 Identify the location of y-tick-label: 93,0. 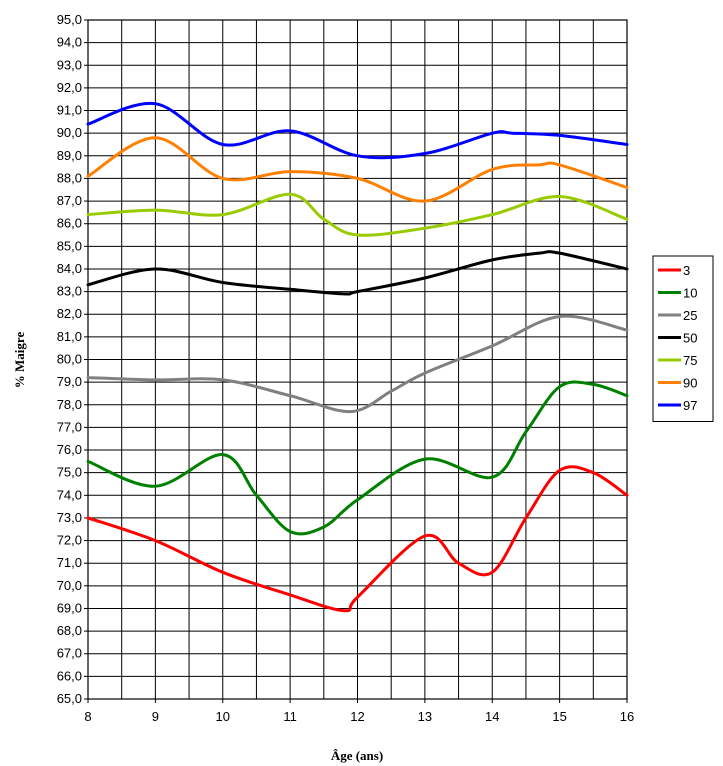
(69, 64).